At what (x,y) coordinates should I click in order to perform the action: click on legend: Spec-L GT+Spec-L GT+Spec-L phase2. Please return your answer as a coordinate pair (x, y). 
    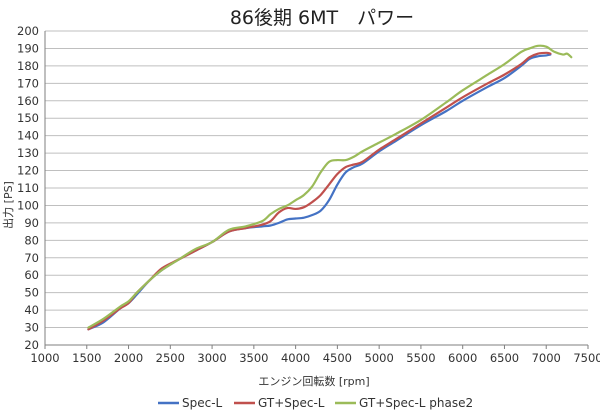
    Looking at the image, I should click on (315, 403).